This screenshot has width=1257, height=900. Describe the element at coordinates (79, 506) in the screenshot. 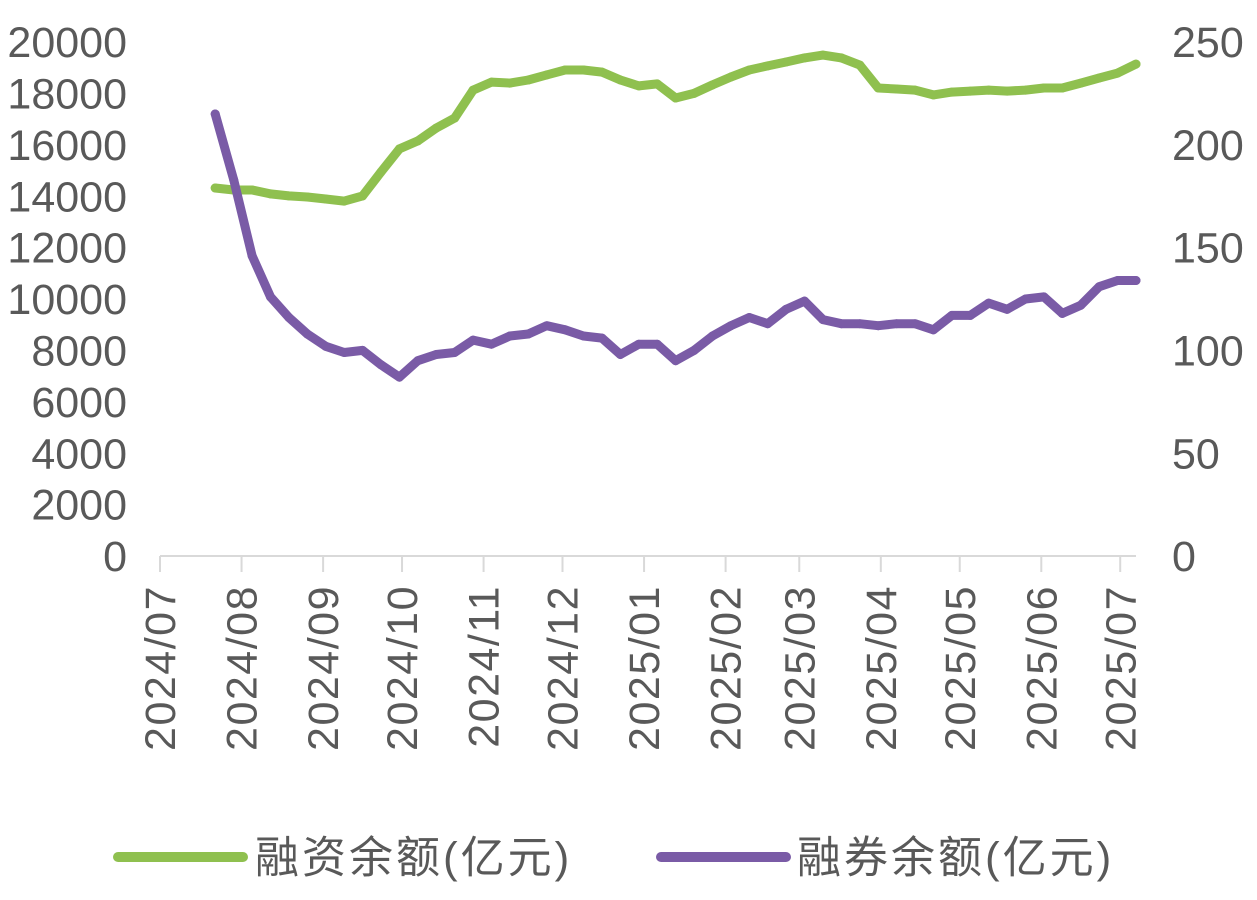

I see `left-axis-tick-label: 2000` at that location.